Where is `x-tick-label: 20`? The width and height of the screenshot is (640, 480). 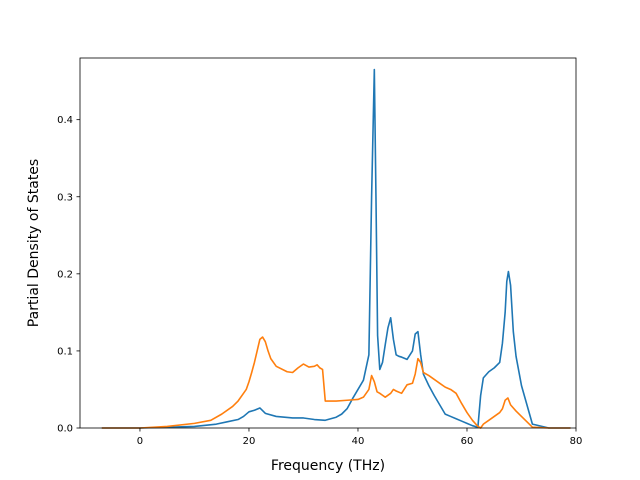
x-tick-label: 20 is located at coordinates (249, 441).